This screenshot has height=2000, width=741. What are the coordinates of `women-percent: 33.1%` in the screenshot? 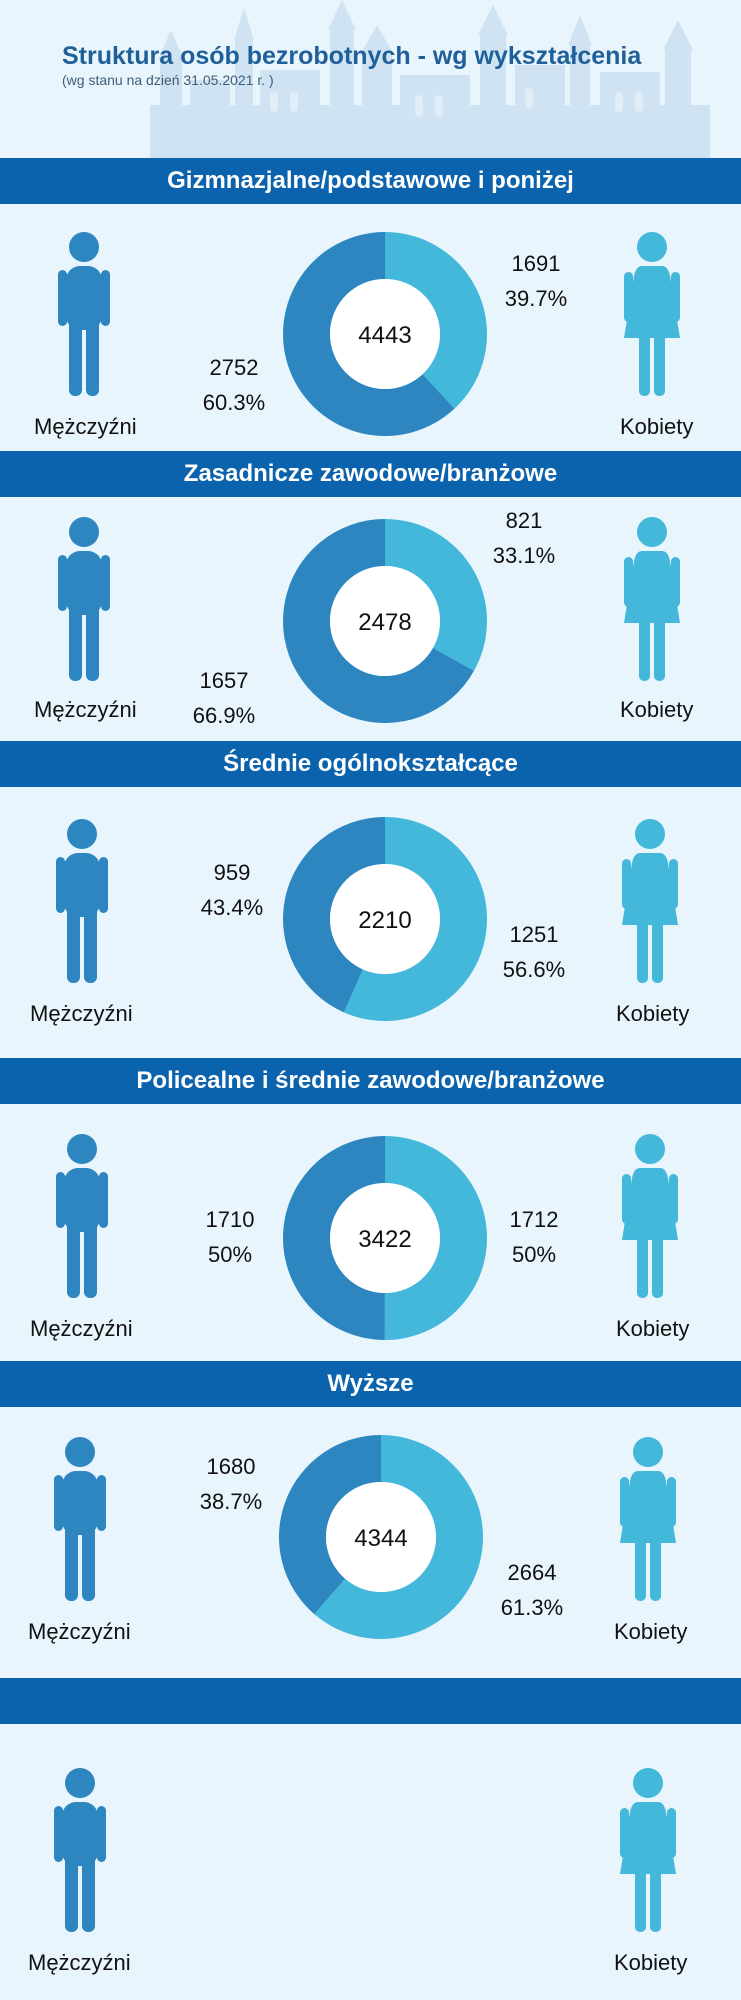 It's located at (524, 555).